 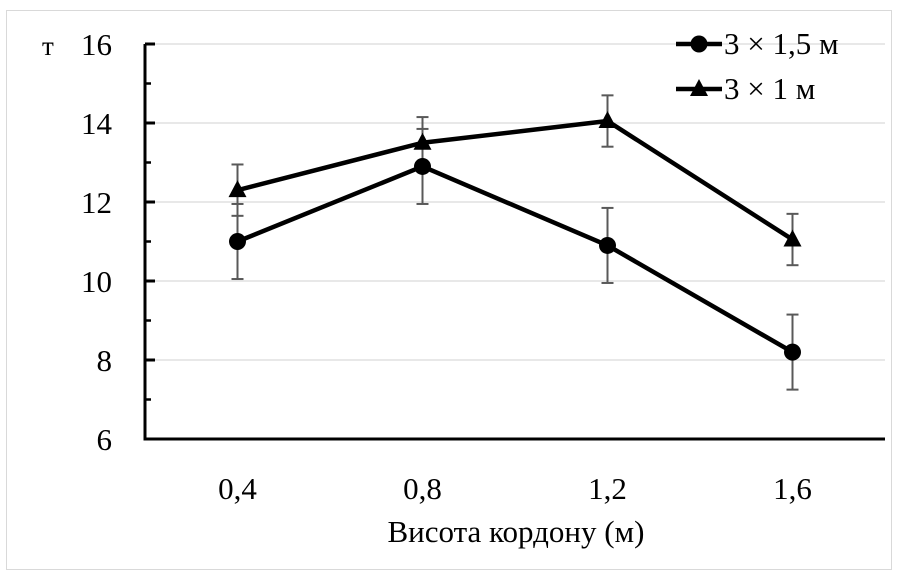 What do you see at coordinates (769, 88) in the screenshot?
I see `legend-entry: 3 × 1 м` at bounding box center [769, 88].